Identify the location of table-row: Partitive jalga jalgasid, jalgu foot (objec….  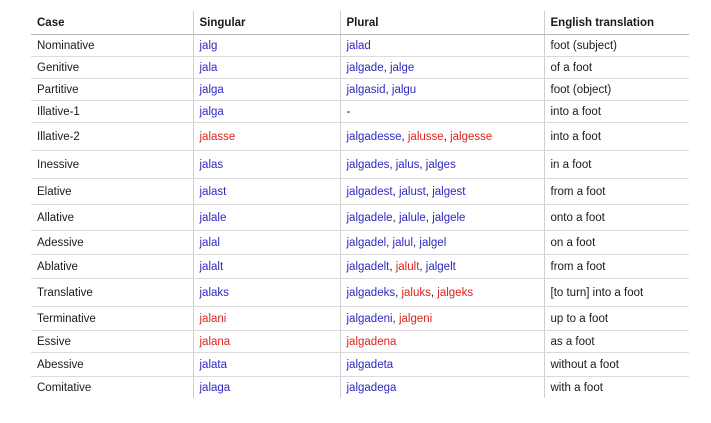
(360, 89).